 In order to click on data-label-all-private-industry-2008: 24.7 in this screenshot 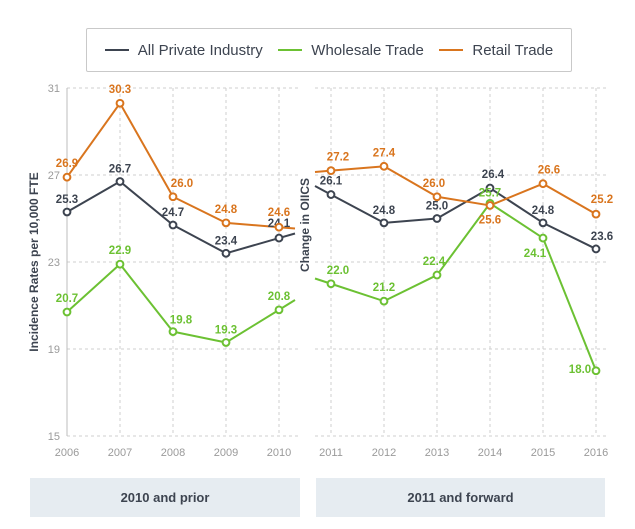, I will do `click(173, 213)`.